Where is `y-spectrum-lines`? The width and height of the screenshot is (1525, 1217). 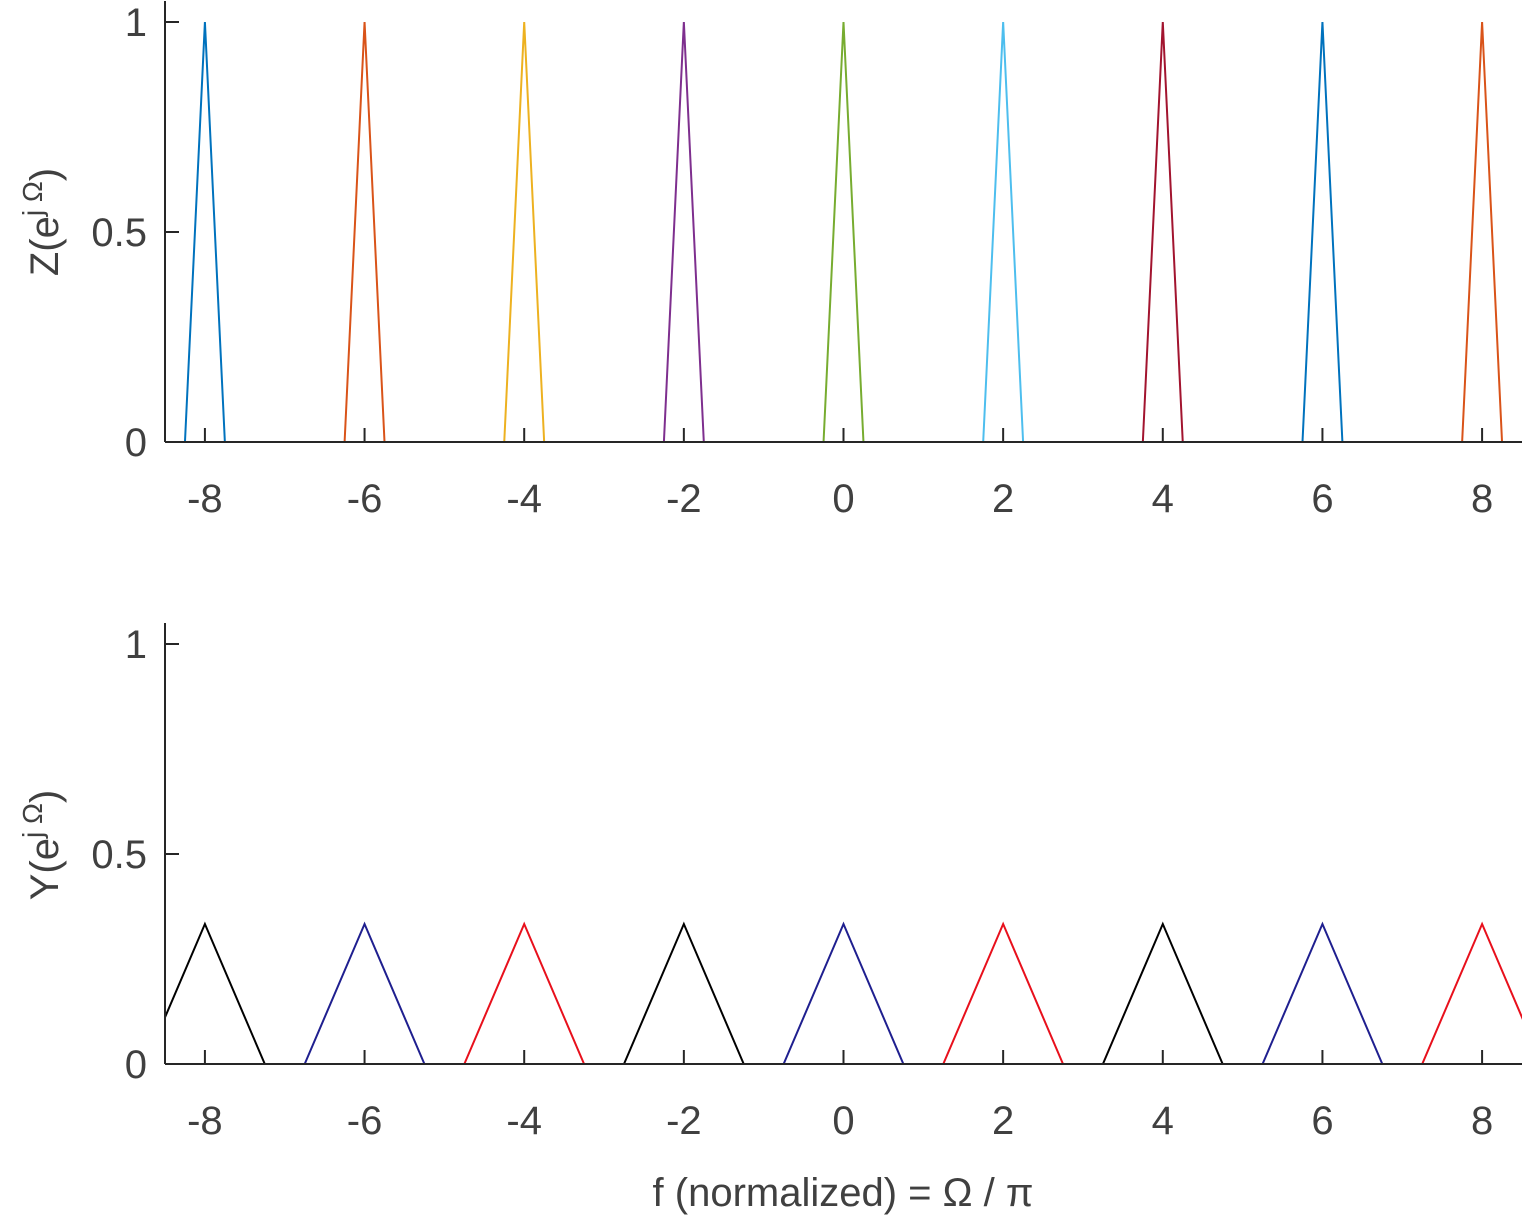
y-spectrum-lines is located at coordinates (843, 993).